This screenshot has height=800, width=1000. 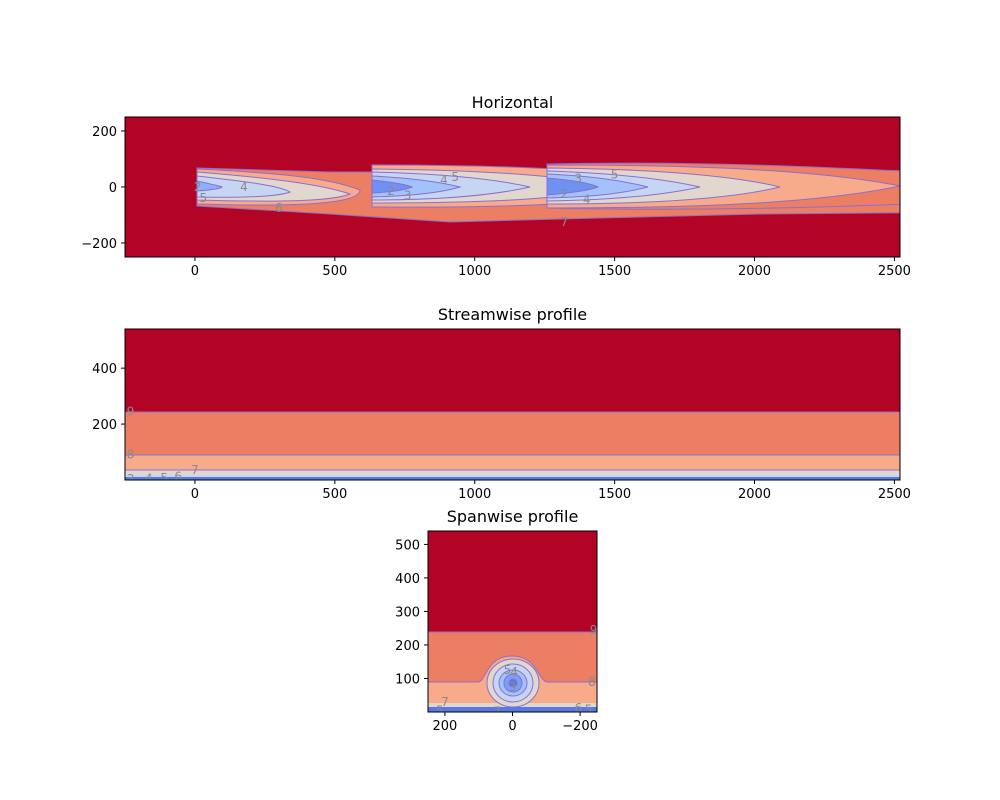 I want to click on streamwise-xtick-label: 2500, so click(x=894, y=494).